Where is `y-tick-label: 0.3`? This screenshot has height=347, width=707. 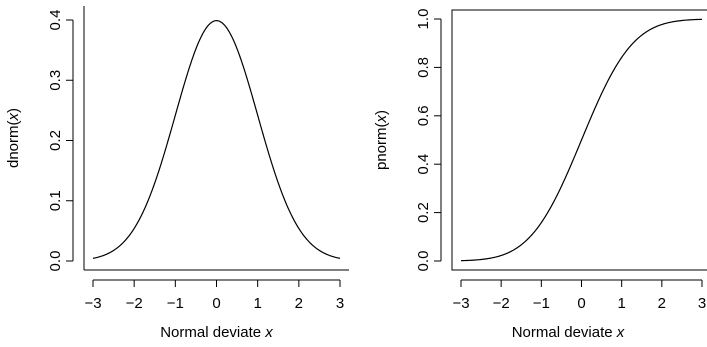
y-tick-label: 0.3 is located at coordinates (55, 80).